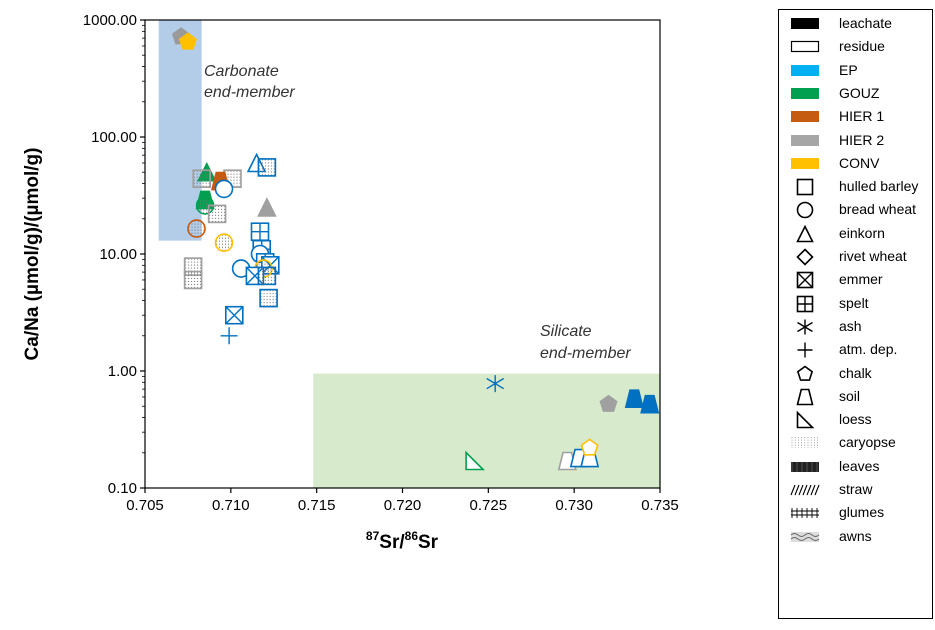 This screenshot has width=935, height=630. I want to click on legend-label: HIER 1, so click(861, 116).